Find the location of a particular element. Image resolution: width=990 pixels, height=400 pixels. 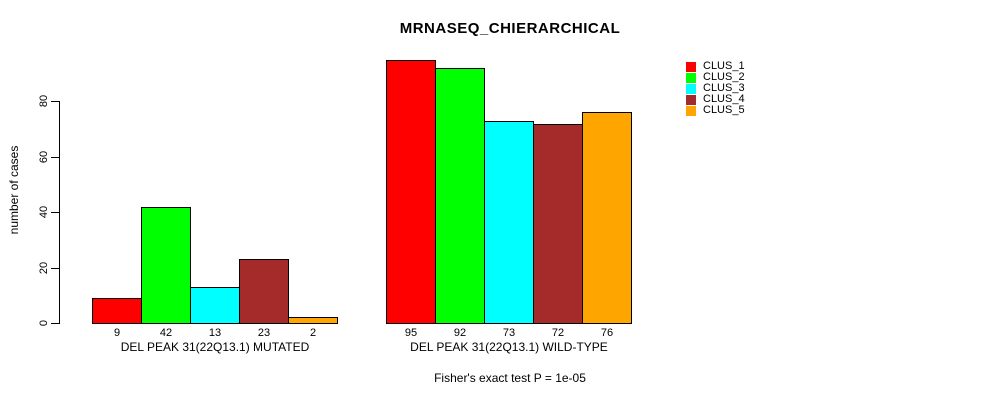

bar-value-label: 9 is located at coordinates (117, 333).